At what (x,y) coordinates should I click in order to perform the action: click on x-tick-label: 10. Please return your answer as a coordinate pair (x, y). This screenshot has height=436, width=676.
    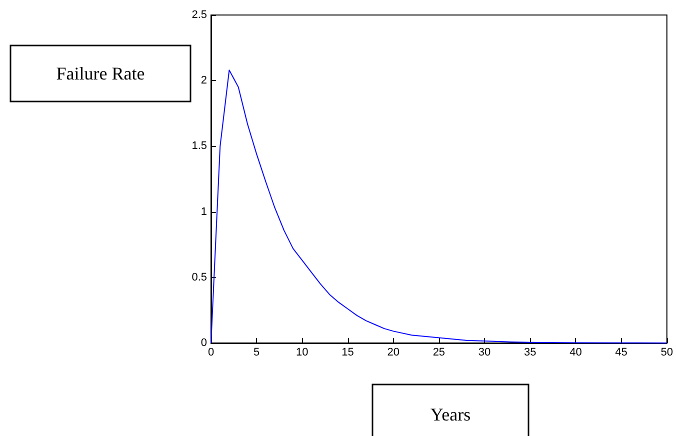
    Looking at the image, I should click on (302, 352).